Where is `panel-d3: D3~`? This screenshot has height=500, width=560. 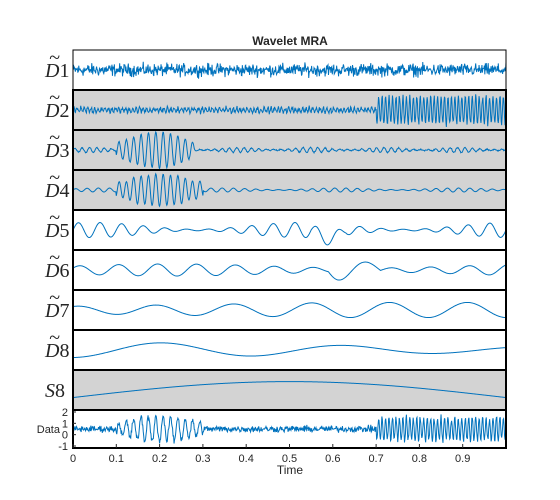
panel-d3: D3~ is located at coordinates (275, 149).